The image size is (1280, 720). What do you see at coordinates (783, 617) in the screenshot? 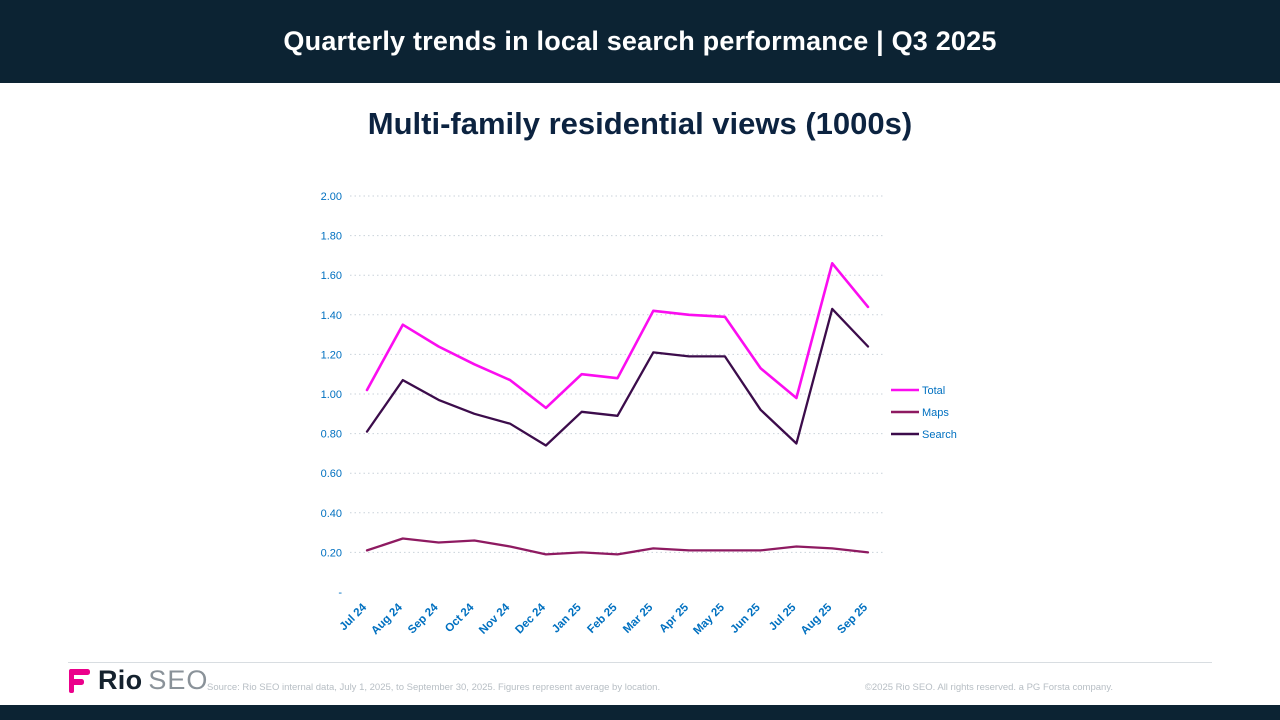
I see `x-axis-label: Jul 25` at bounding box center [783, 617].